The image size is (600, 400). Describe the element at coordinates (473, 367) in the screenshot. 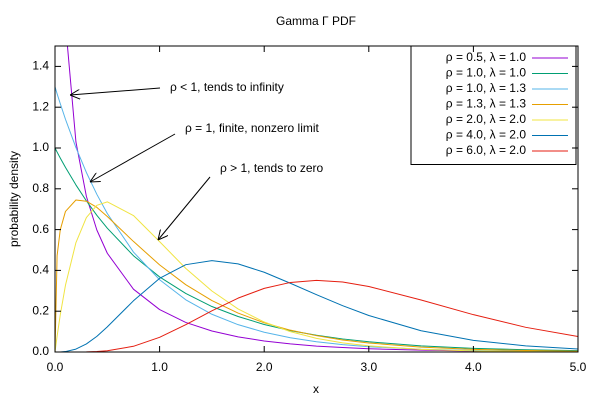

I see `x-tick-label: 4.0` at that location.